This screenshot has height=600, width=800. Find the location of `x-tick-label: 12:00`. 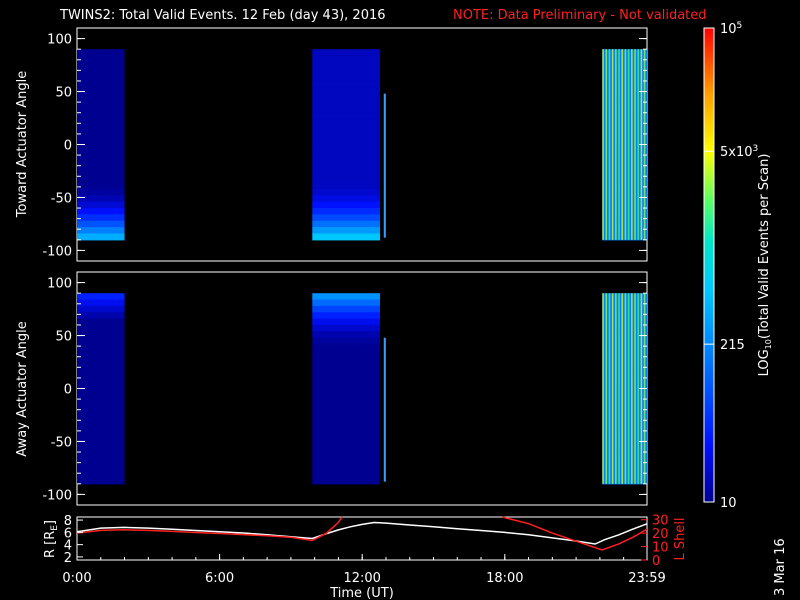

x-tick-label: 12:00 is located at coordinates (361, 578).